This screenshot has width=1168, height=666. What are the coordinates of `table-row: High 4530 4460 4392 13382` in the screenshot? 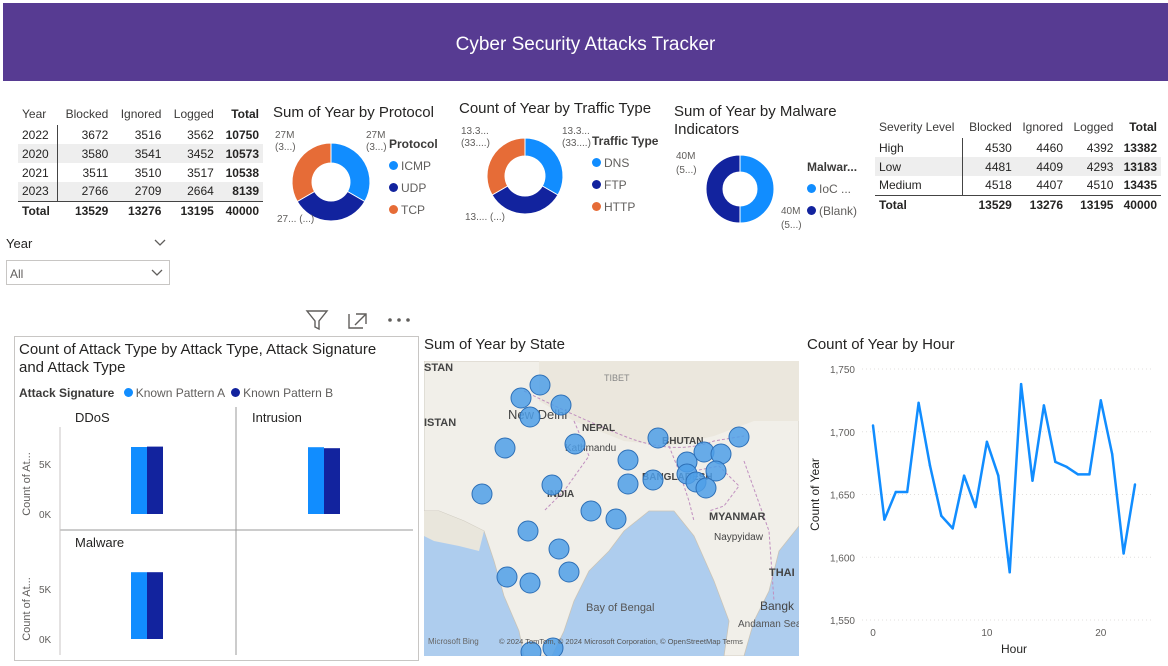 It's located at (1018, 147).